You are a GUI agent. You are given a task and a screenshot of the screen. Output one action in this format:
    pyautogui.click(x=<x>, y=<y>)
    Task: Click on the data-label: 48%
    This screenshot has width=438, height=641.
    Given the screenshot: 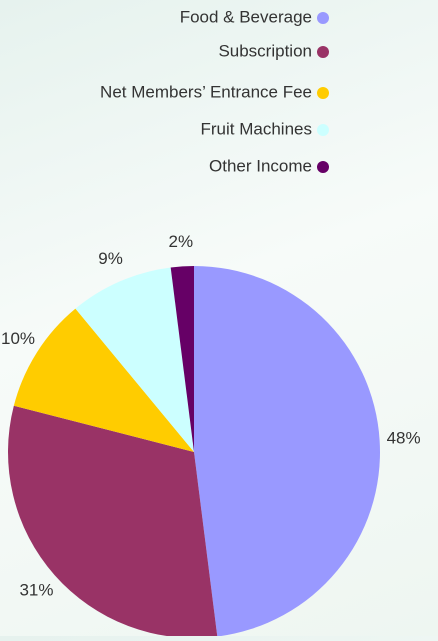 What is the action you would take?
    pyautogui.click(x=404, y=437)
    